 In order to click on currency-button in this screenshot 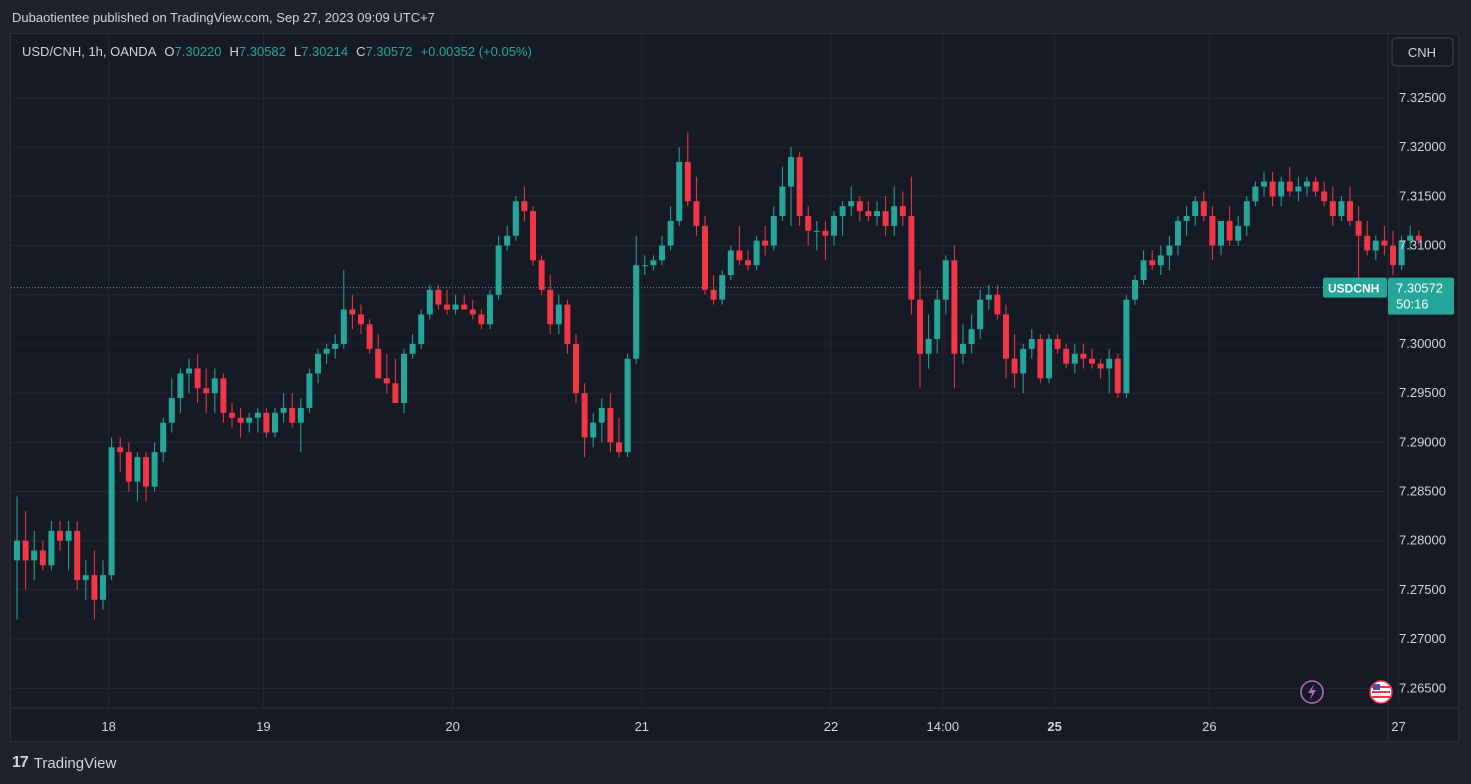, I will do `click(1422, 52)`.